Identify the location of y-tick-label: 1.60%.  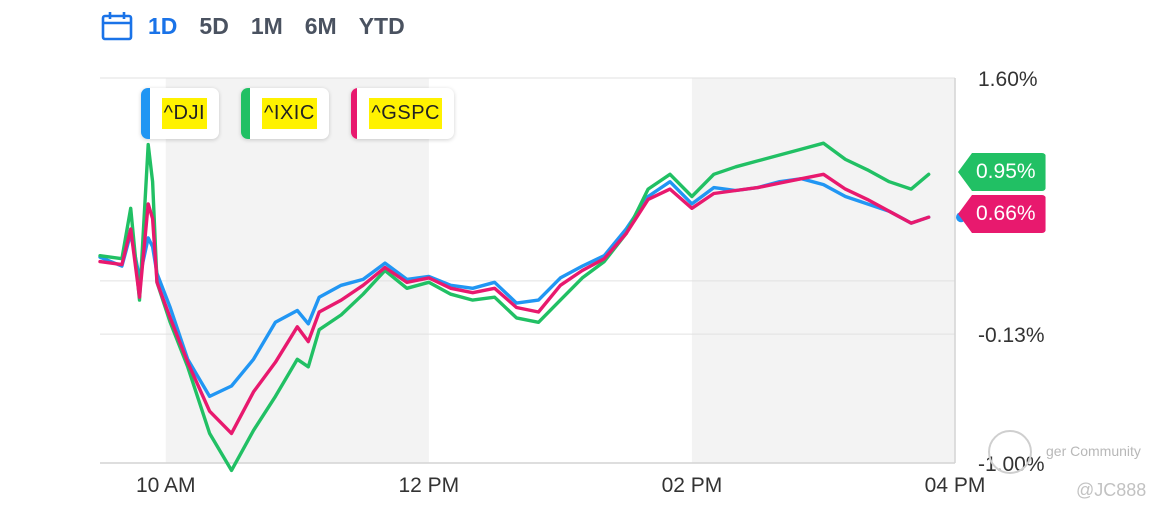
(1008, 79).